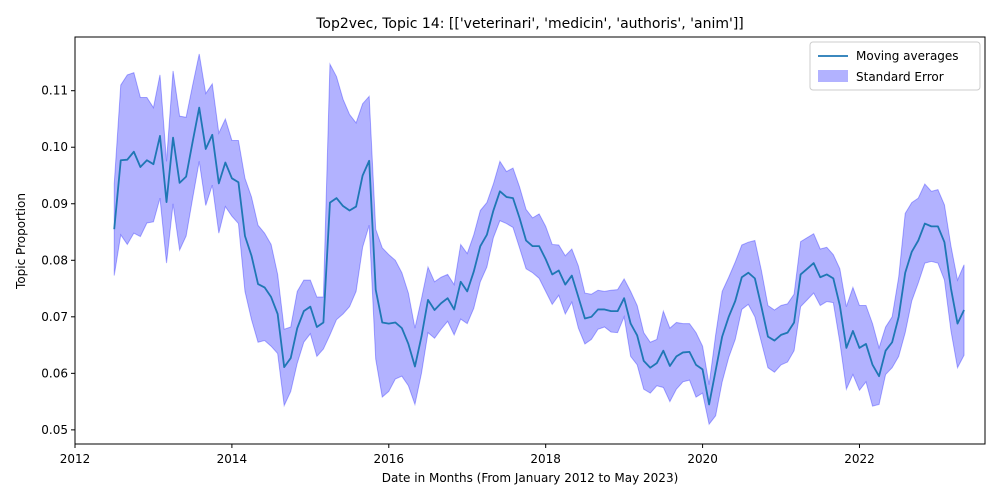 This screenshot has height=500, width=1000. What do you see at coordinates (54, 91) in the screenshot?
I see `y-tick-label: 0.11` at bounding box center [54, 91].